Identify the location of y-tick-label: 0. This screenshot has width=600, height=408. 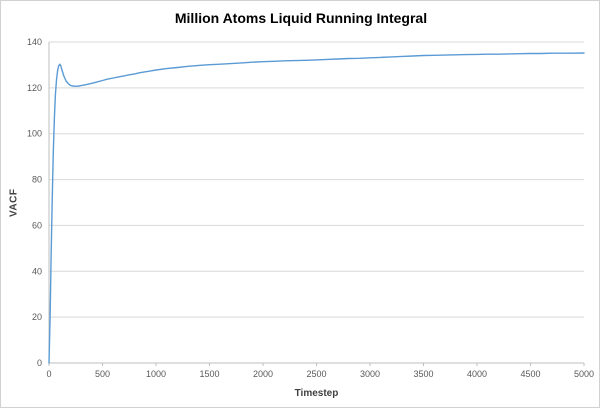
(39, 363).